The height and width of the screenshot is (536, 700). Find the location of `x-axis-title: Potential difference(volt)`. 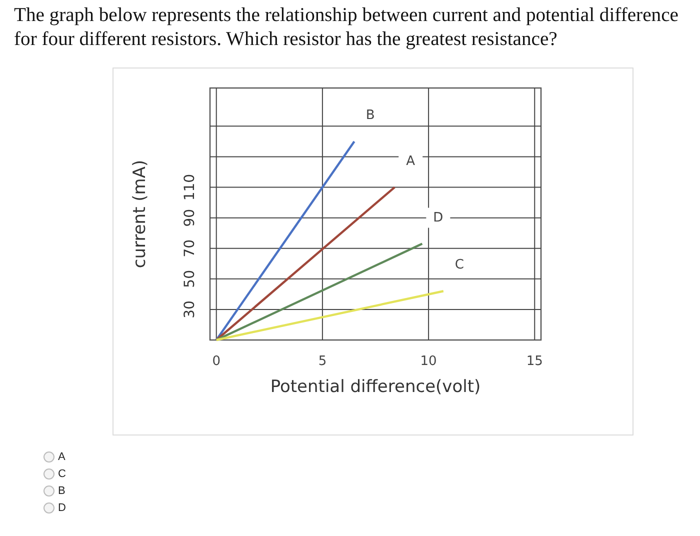

x-axis-title: Potential difference(volt) is located at coordinates (375, 387).